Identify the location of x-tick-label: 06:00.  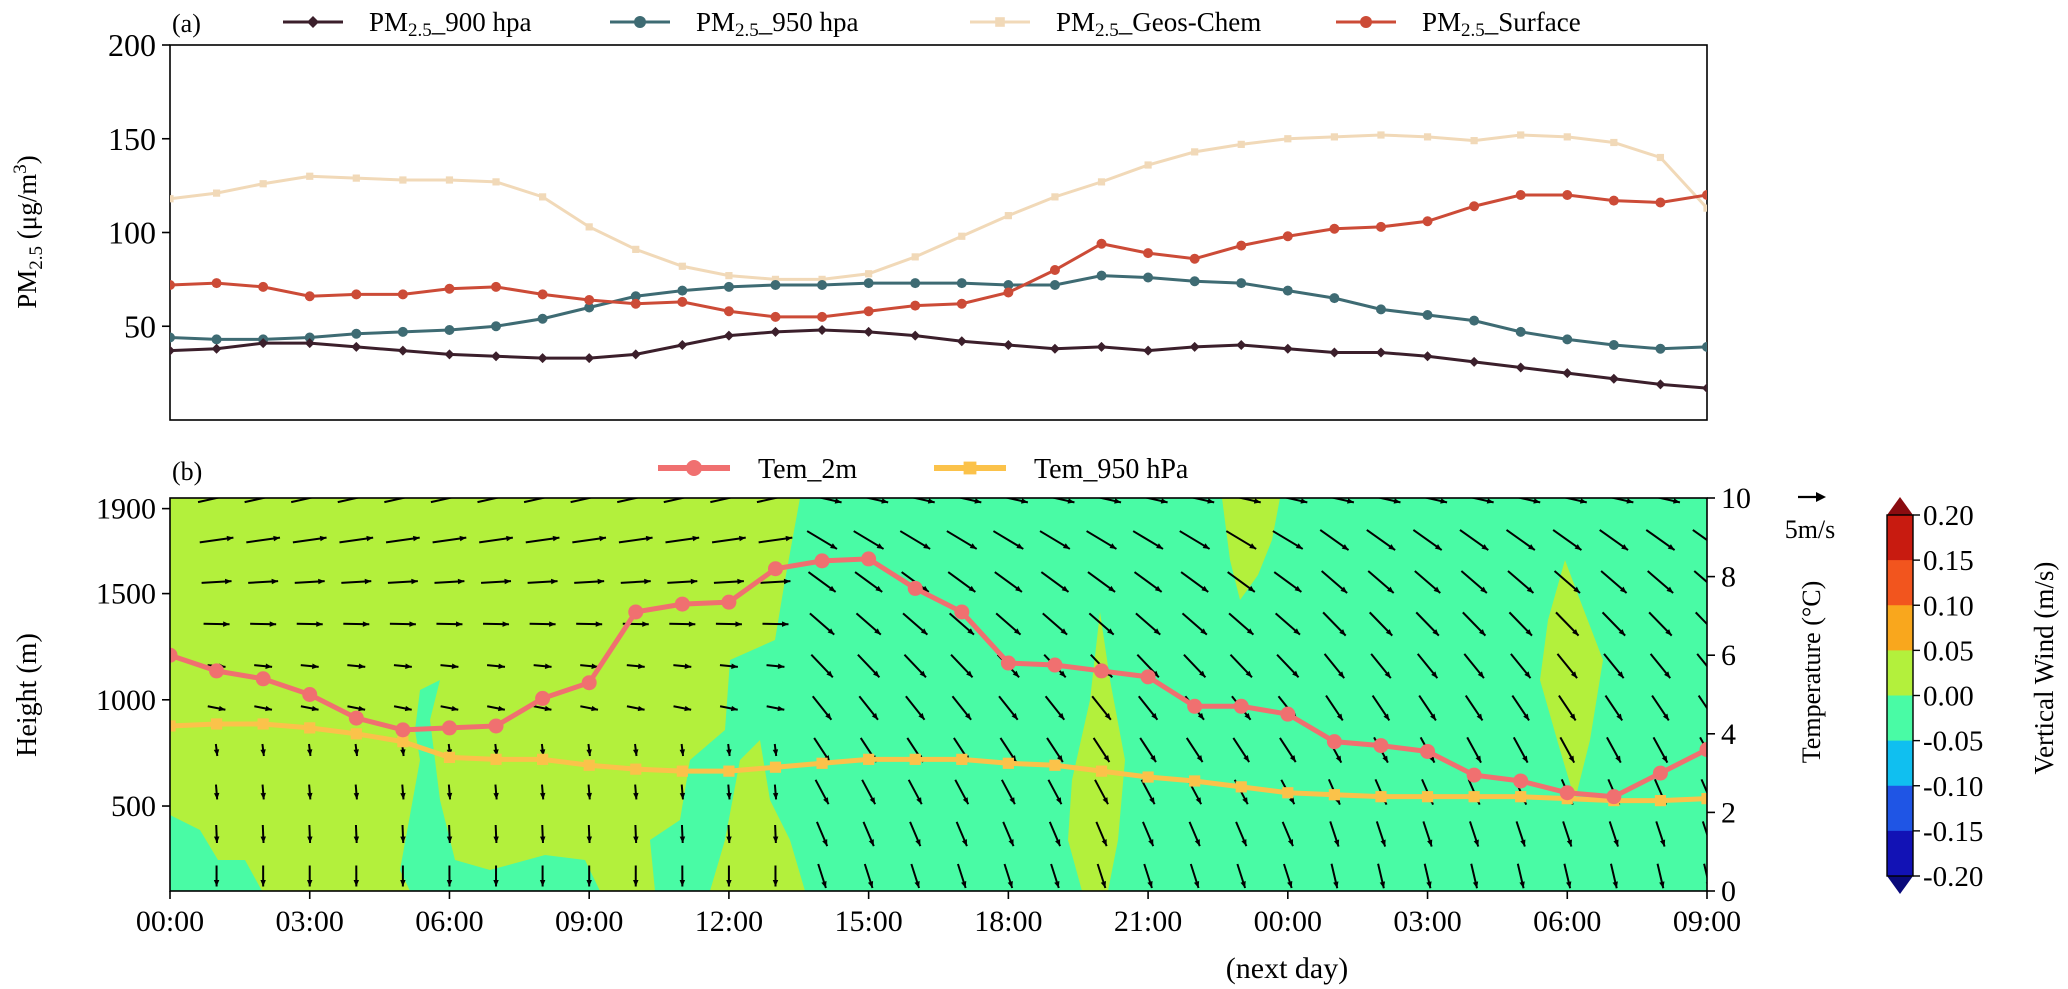
(449, 921).